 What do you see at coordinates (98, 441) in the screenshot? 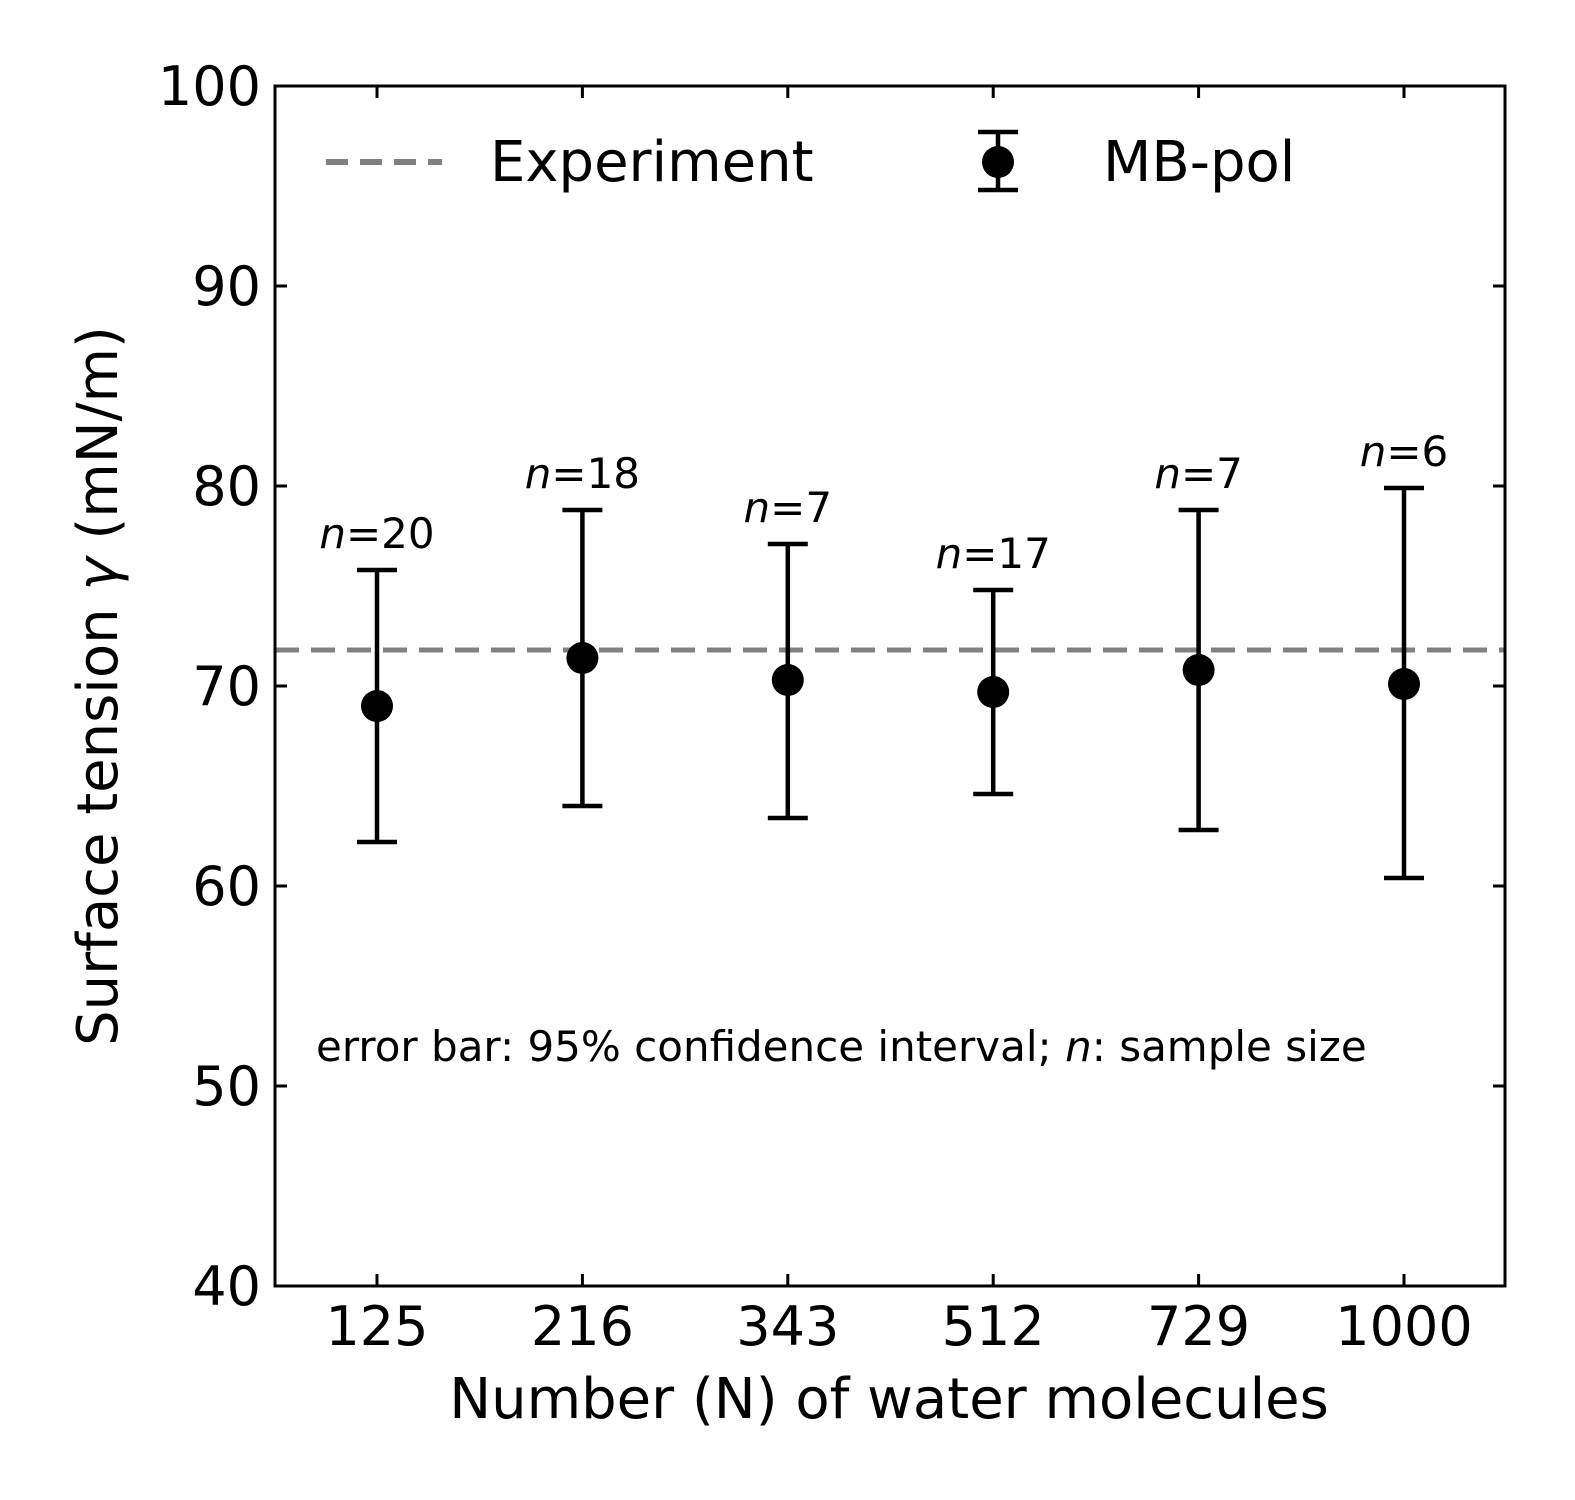
I see `y-axis-label-suffix: (mN/m)` at bounding box center [98, 441].